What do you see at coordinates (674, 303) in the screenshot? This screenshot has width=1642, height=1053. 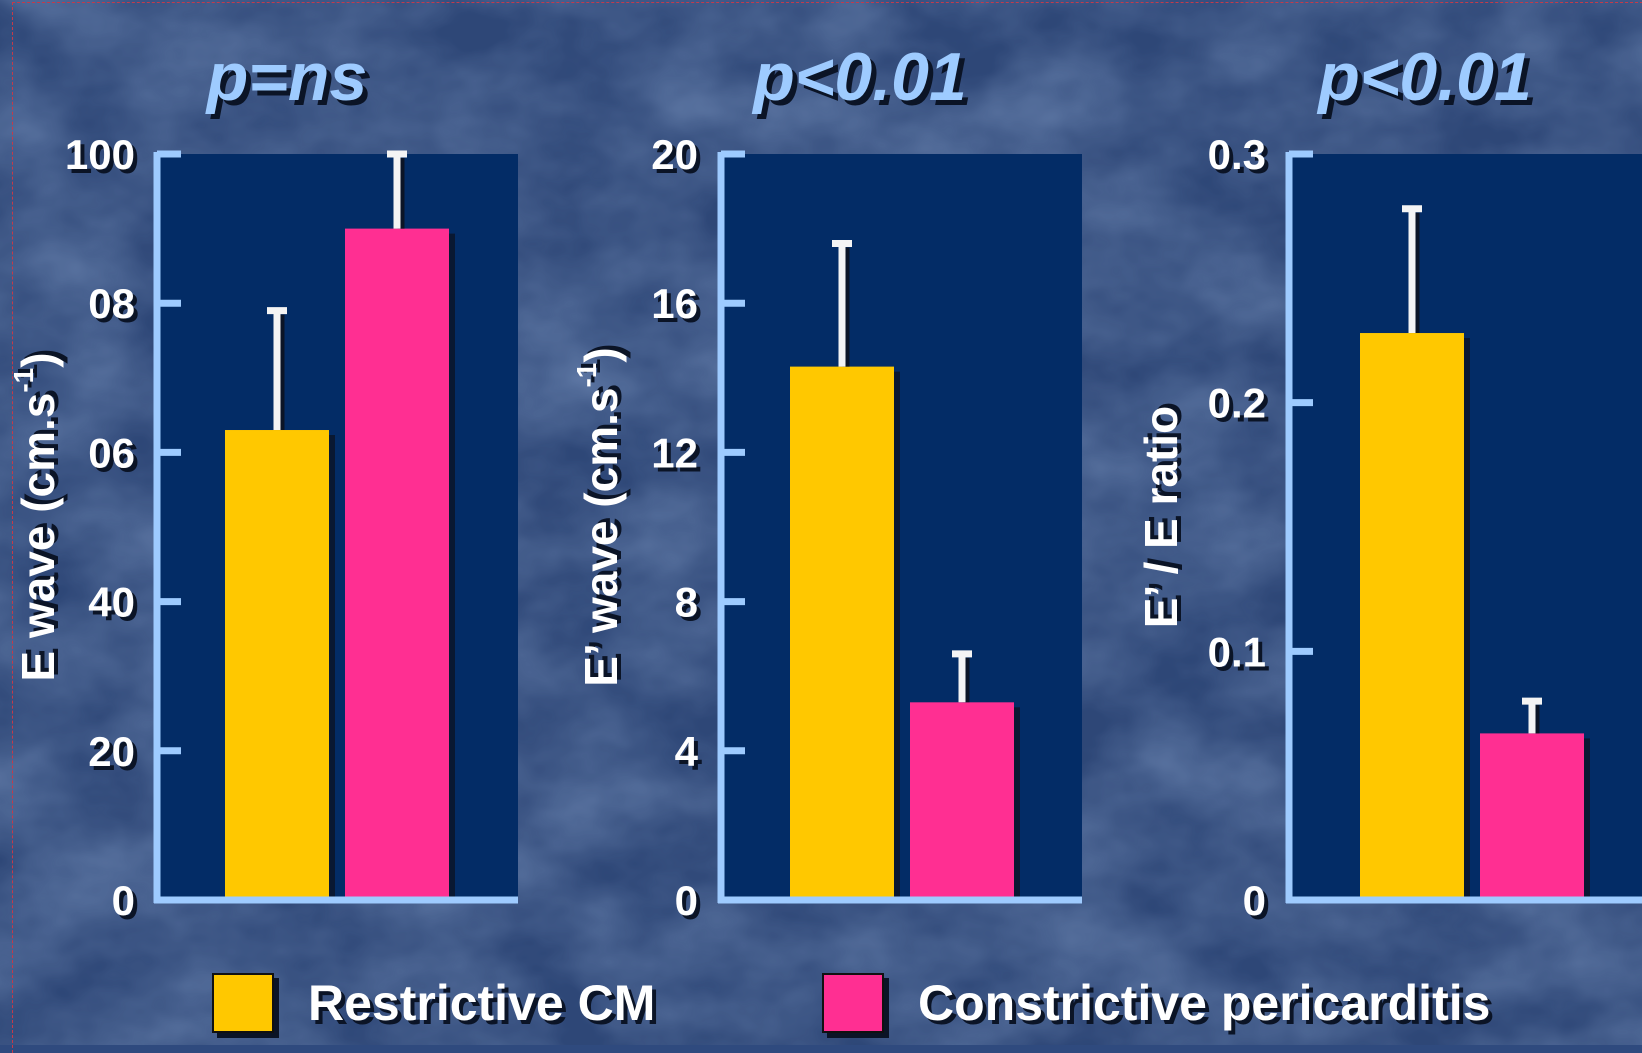 I see `y-tick-label: 16` at bounding box center [674, 303].